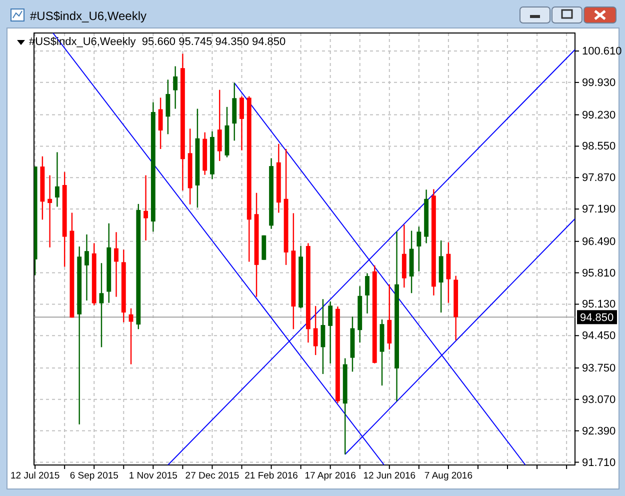 This screenshot has width=625, height=496. Describe the element at coordinates (389, 476) in the screenshot. I see `x-tick-label: 12 Jun 2016` at that location.